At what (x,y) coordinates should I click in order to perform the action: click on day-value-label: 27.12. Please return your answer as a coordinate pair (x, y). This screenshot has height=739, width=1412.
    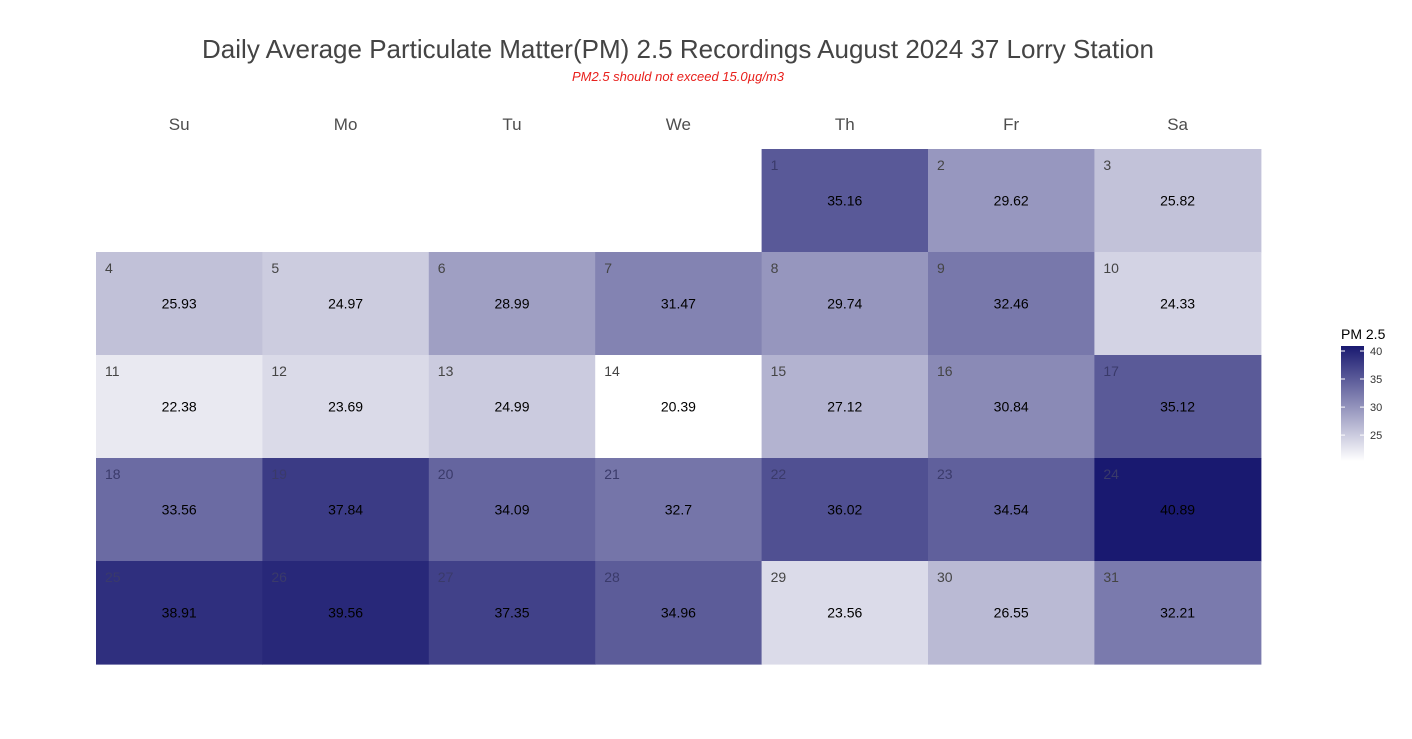
    Looking at the image, I should click on (844, 407).